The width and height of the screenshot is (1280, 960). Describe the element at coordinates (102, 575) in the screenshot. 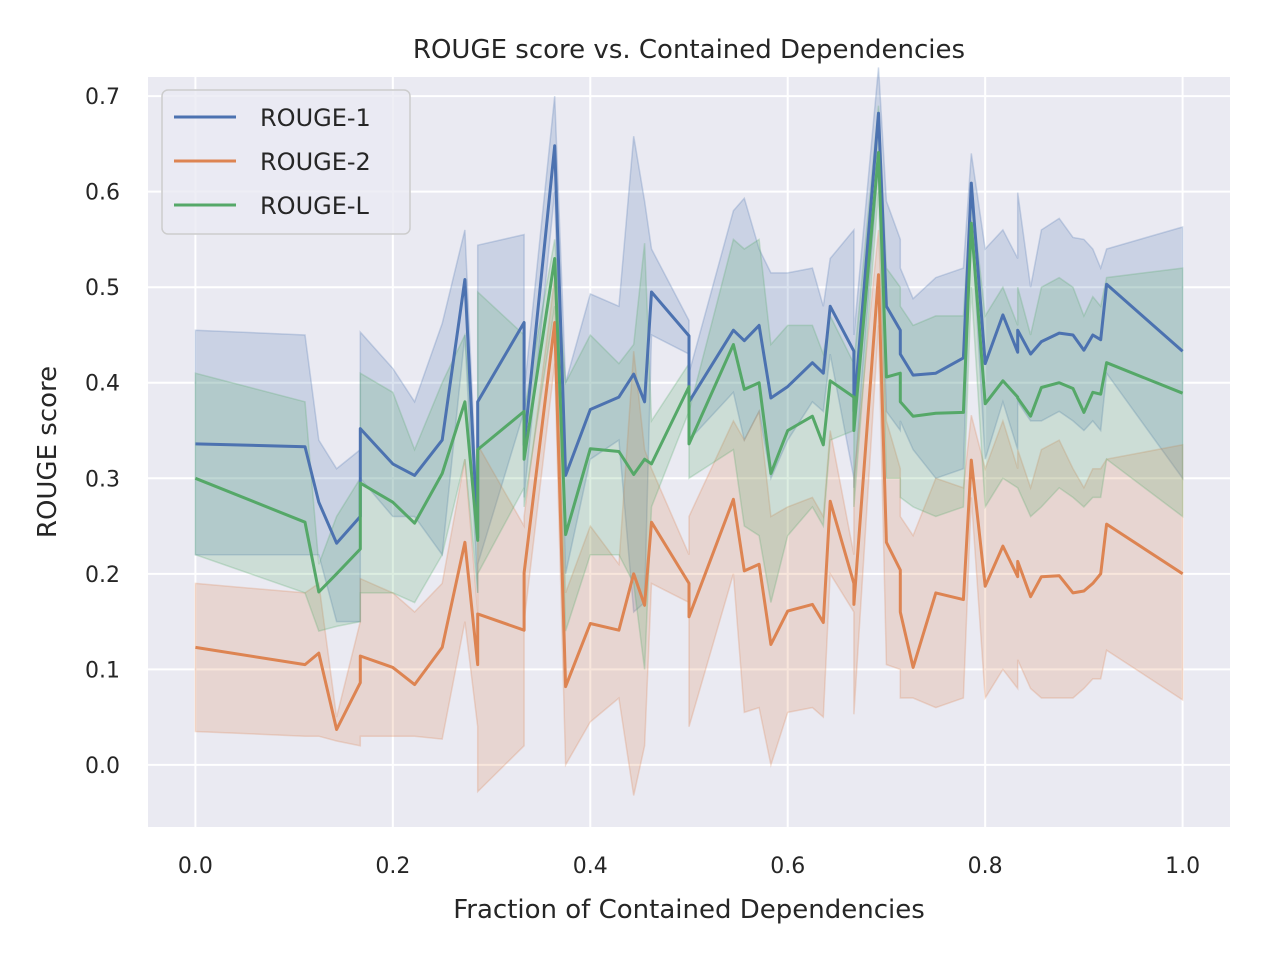

I see `y-tick-label: 0.2` at that location.